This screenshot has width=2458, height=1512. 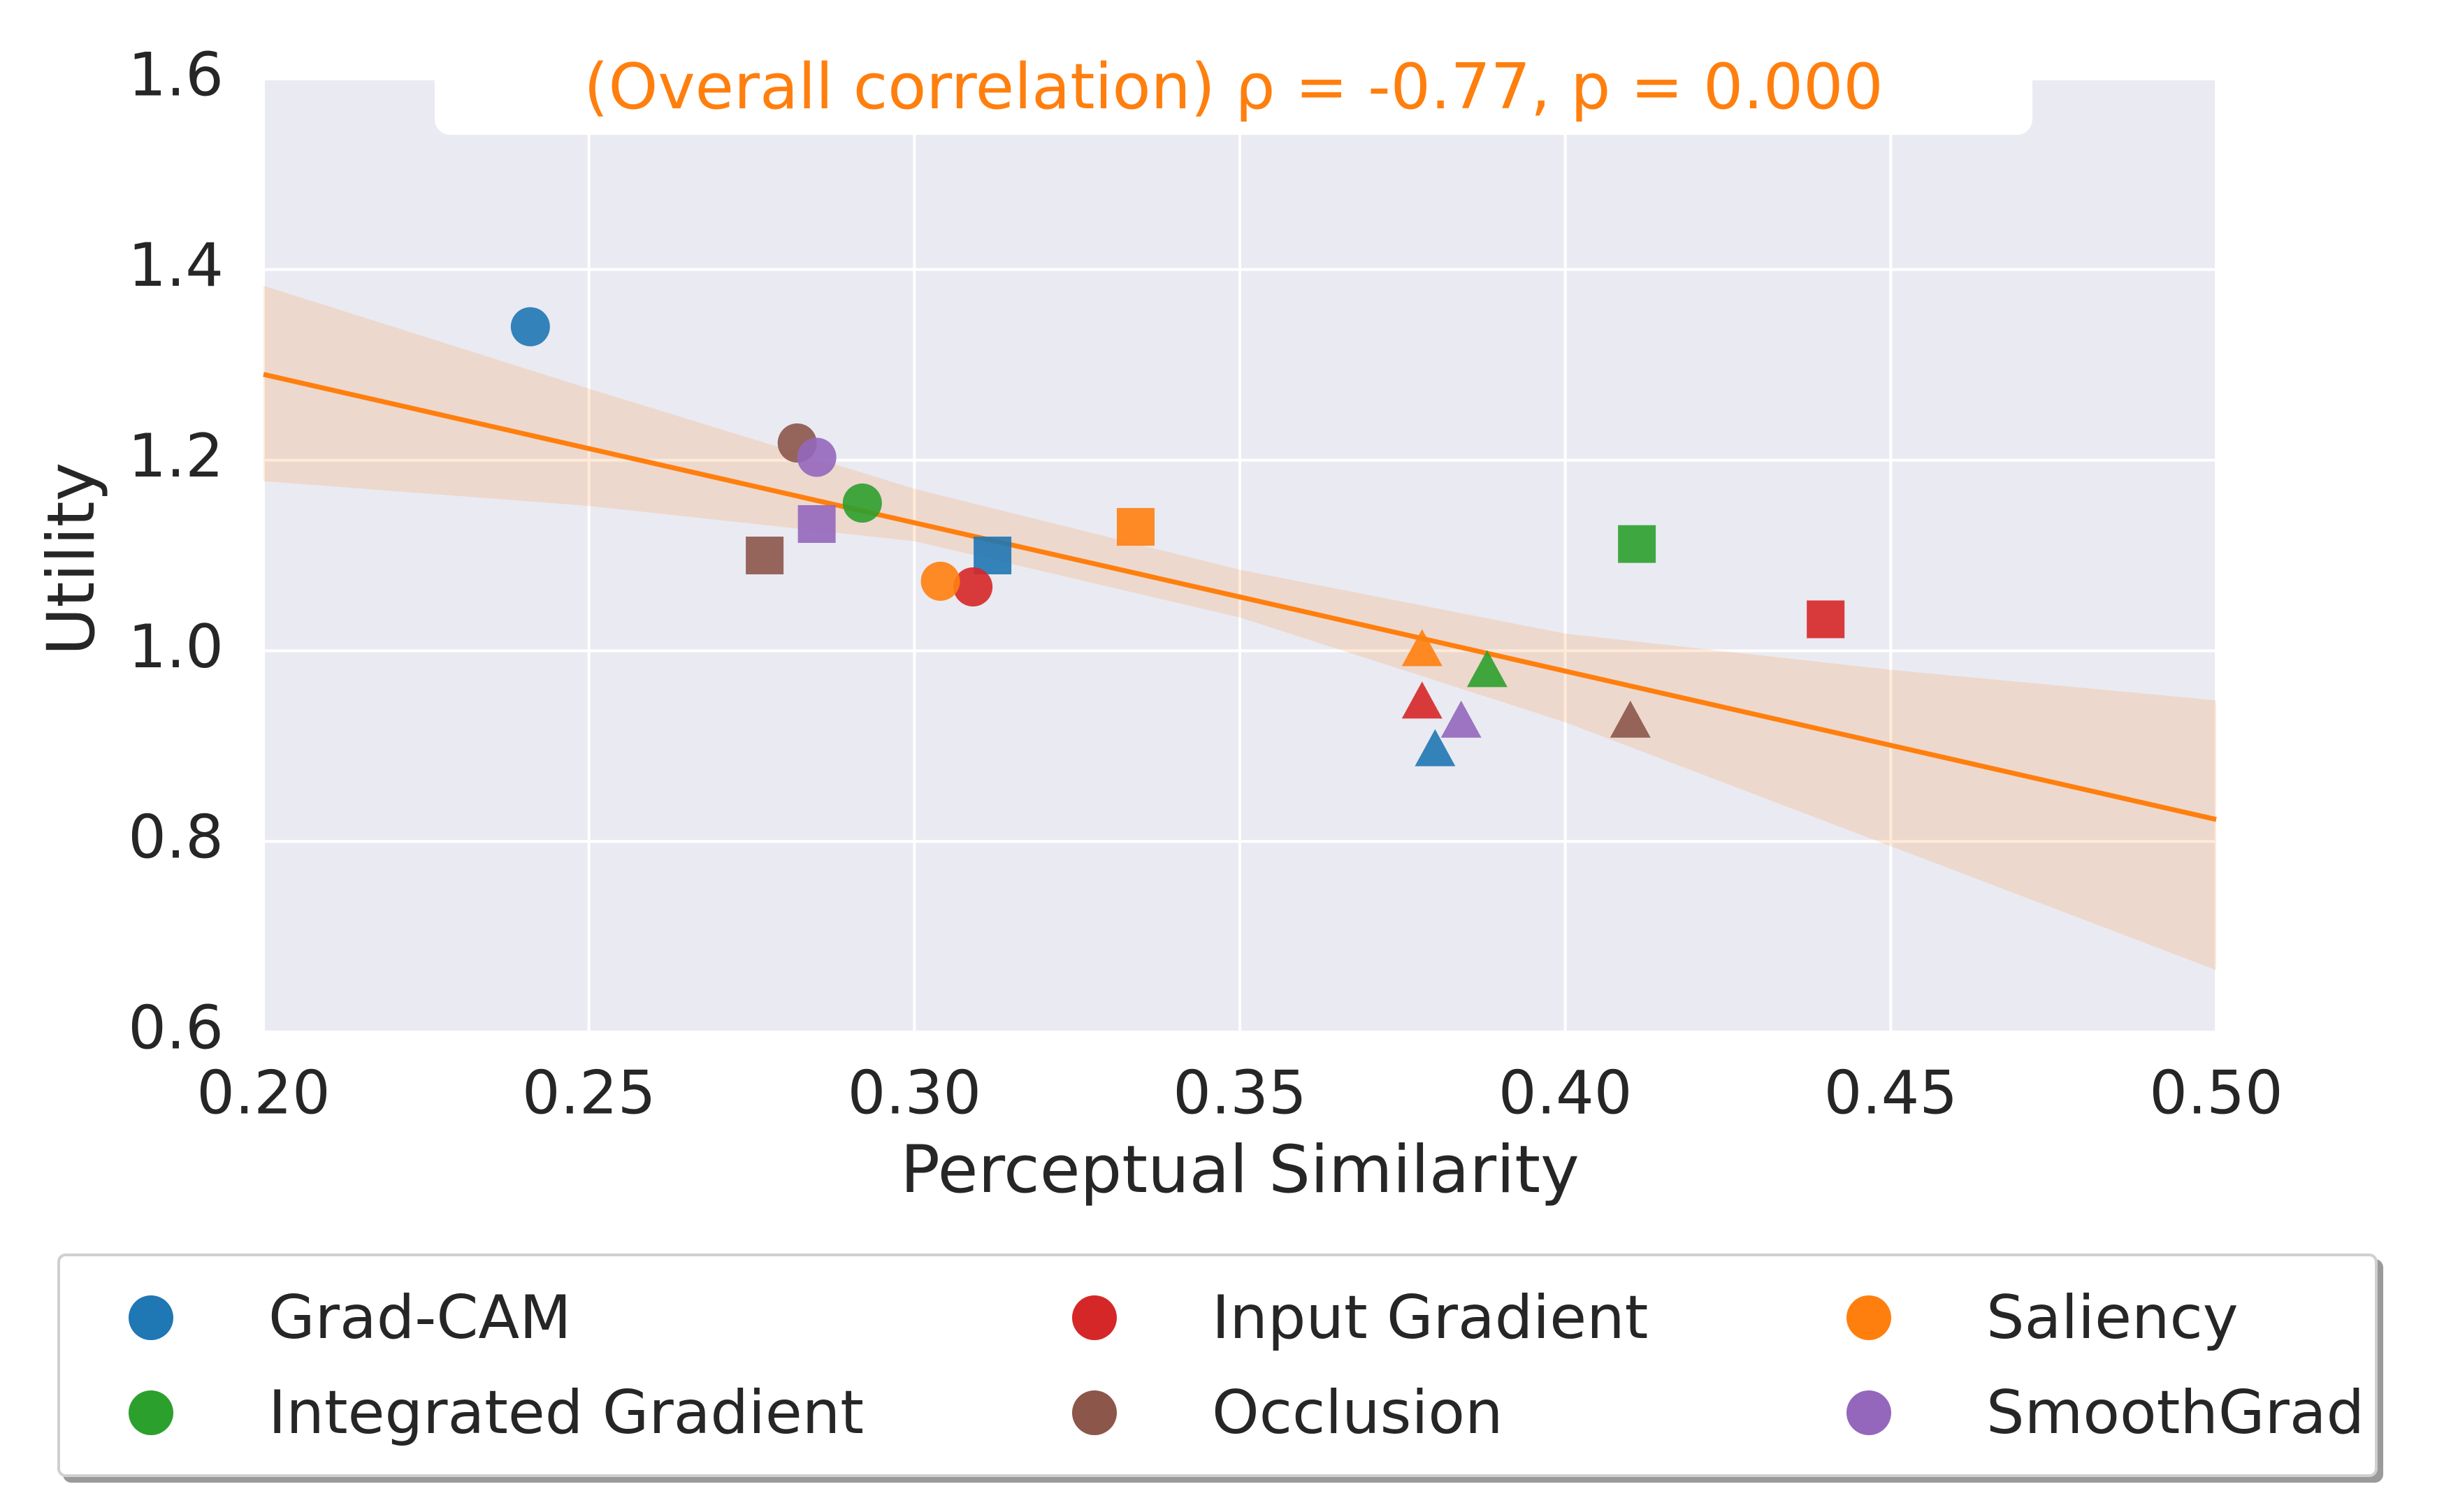 What do you see at coordinates (151, 1412) in the screenshot?
I see `integrated-gradient-marker-icon` at bounding box center [151, 1412].